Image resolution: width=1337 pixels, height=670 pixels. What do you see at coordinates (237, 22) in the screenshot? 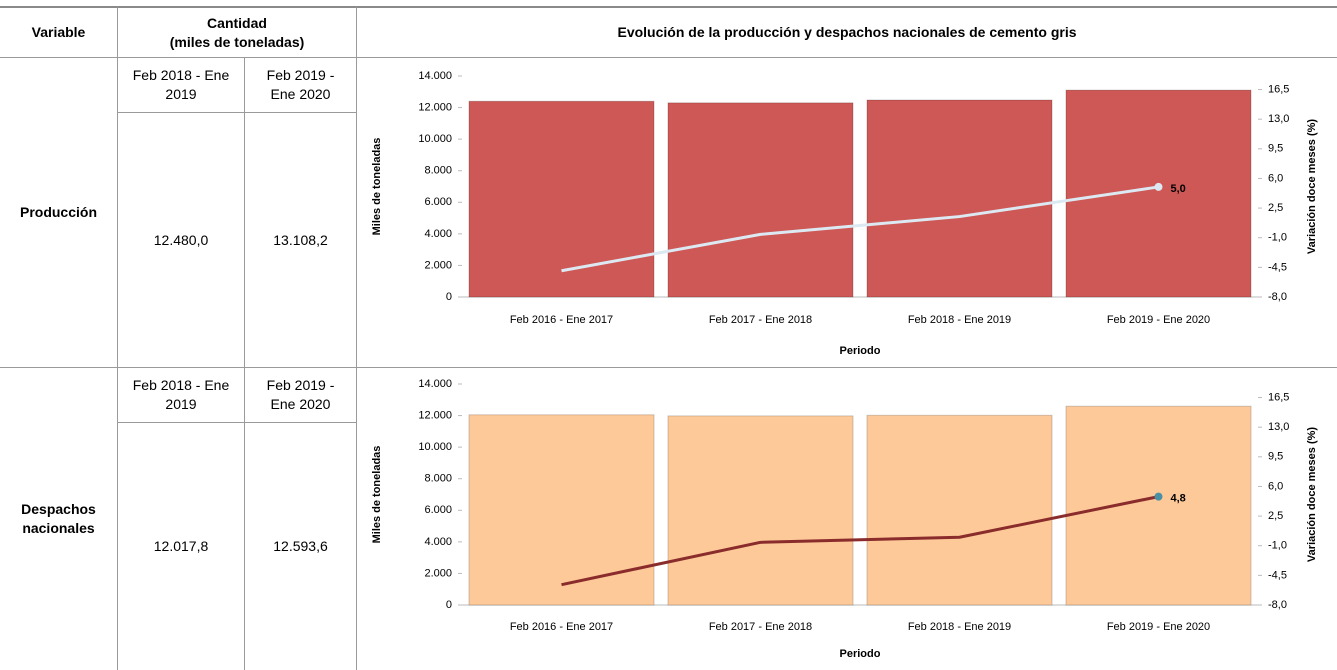
I see `header-quantity-line: Cantidad` at bounding box center [237, 22].